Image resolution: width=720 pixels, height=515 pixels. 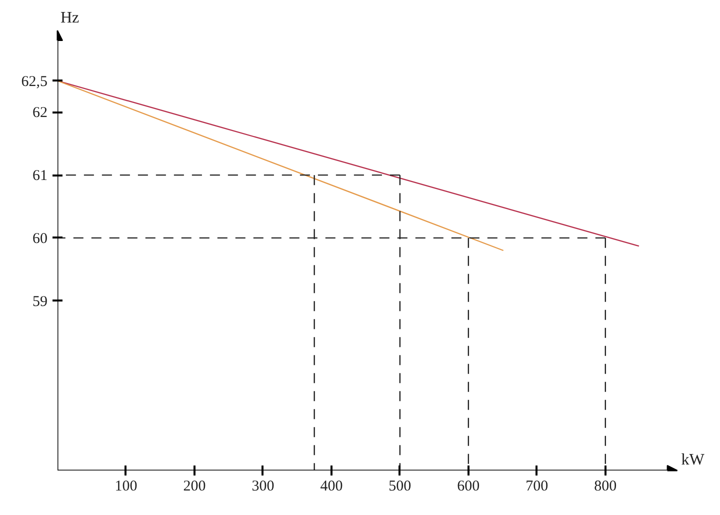 I want to click on y-tick-label: 62, so click(x=40, y=113).